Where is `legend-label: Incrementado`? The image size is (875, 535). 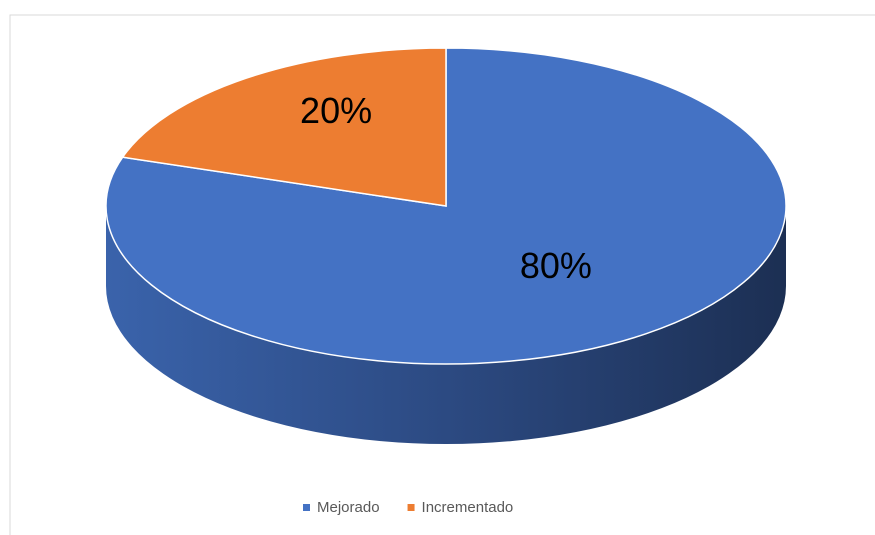
legend-label: Incrementado is located at coordinates (468, 507).